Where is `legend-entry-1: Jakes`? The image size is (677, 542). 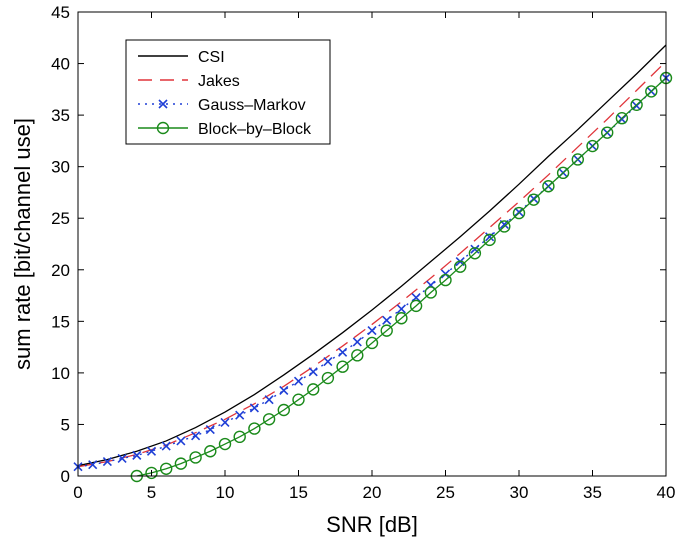 legend-entry-1: Jakes is located at coordinates (189, 81).